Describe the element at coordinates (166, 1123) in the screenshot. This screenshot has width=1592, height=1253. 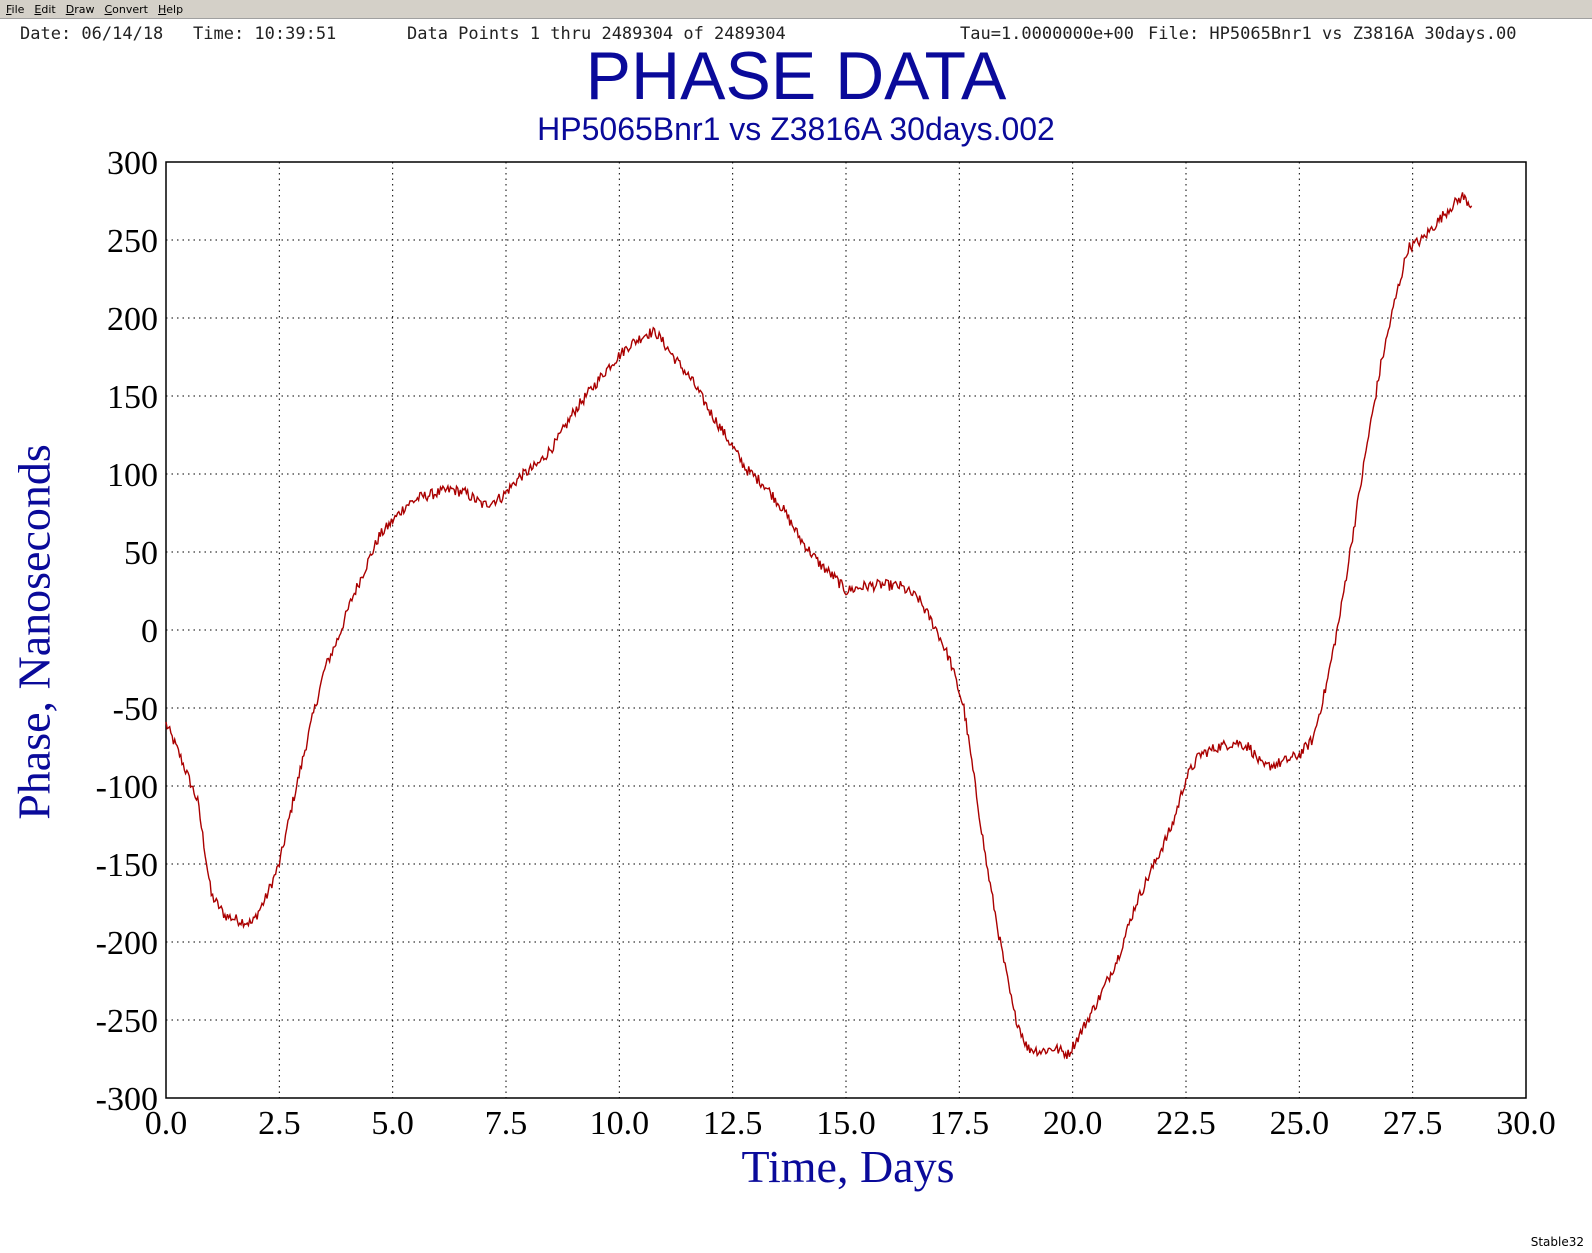
I see `x-tick-label: 0.0` at that location.